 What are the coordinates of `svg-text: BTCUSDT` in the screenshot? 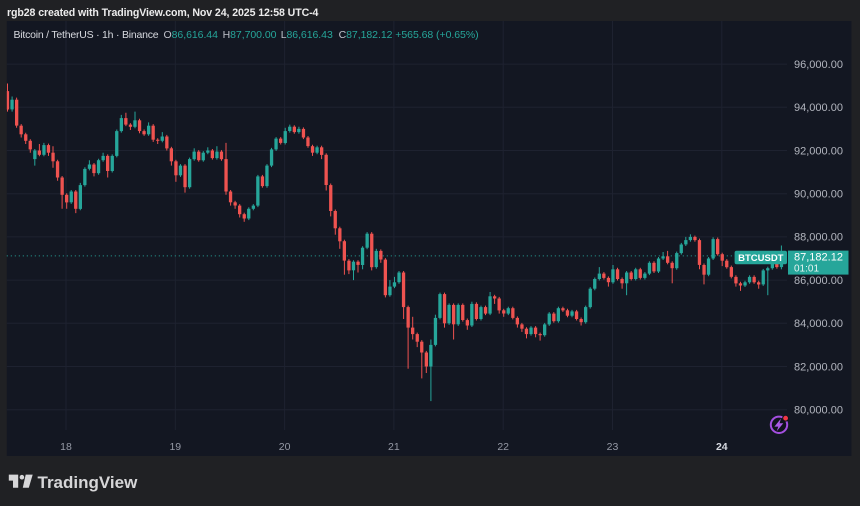 It's located at (761, 258).